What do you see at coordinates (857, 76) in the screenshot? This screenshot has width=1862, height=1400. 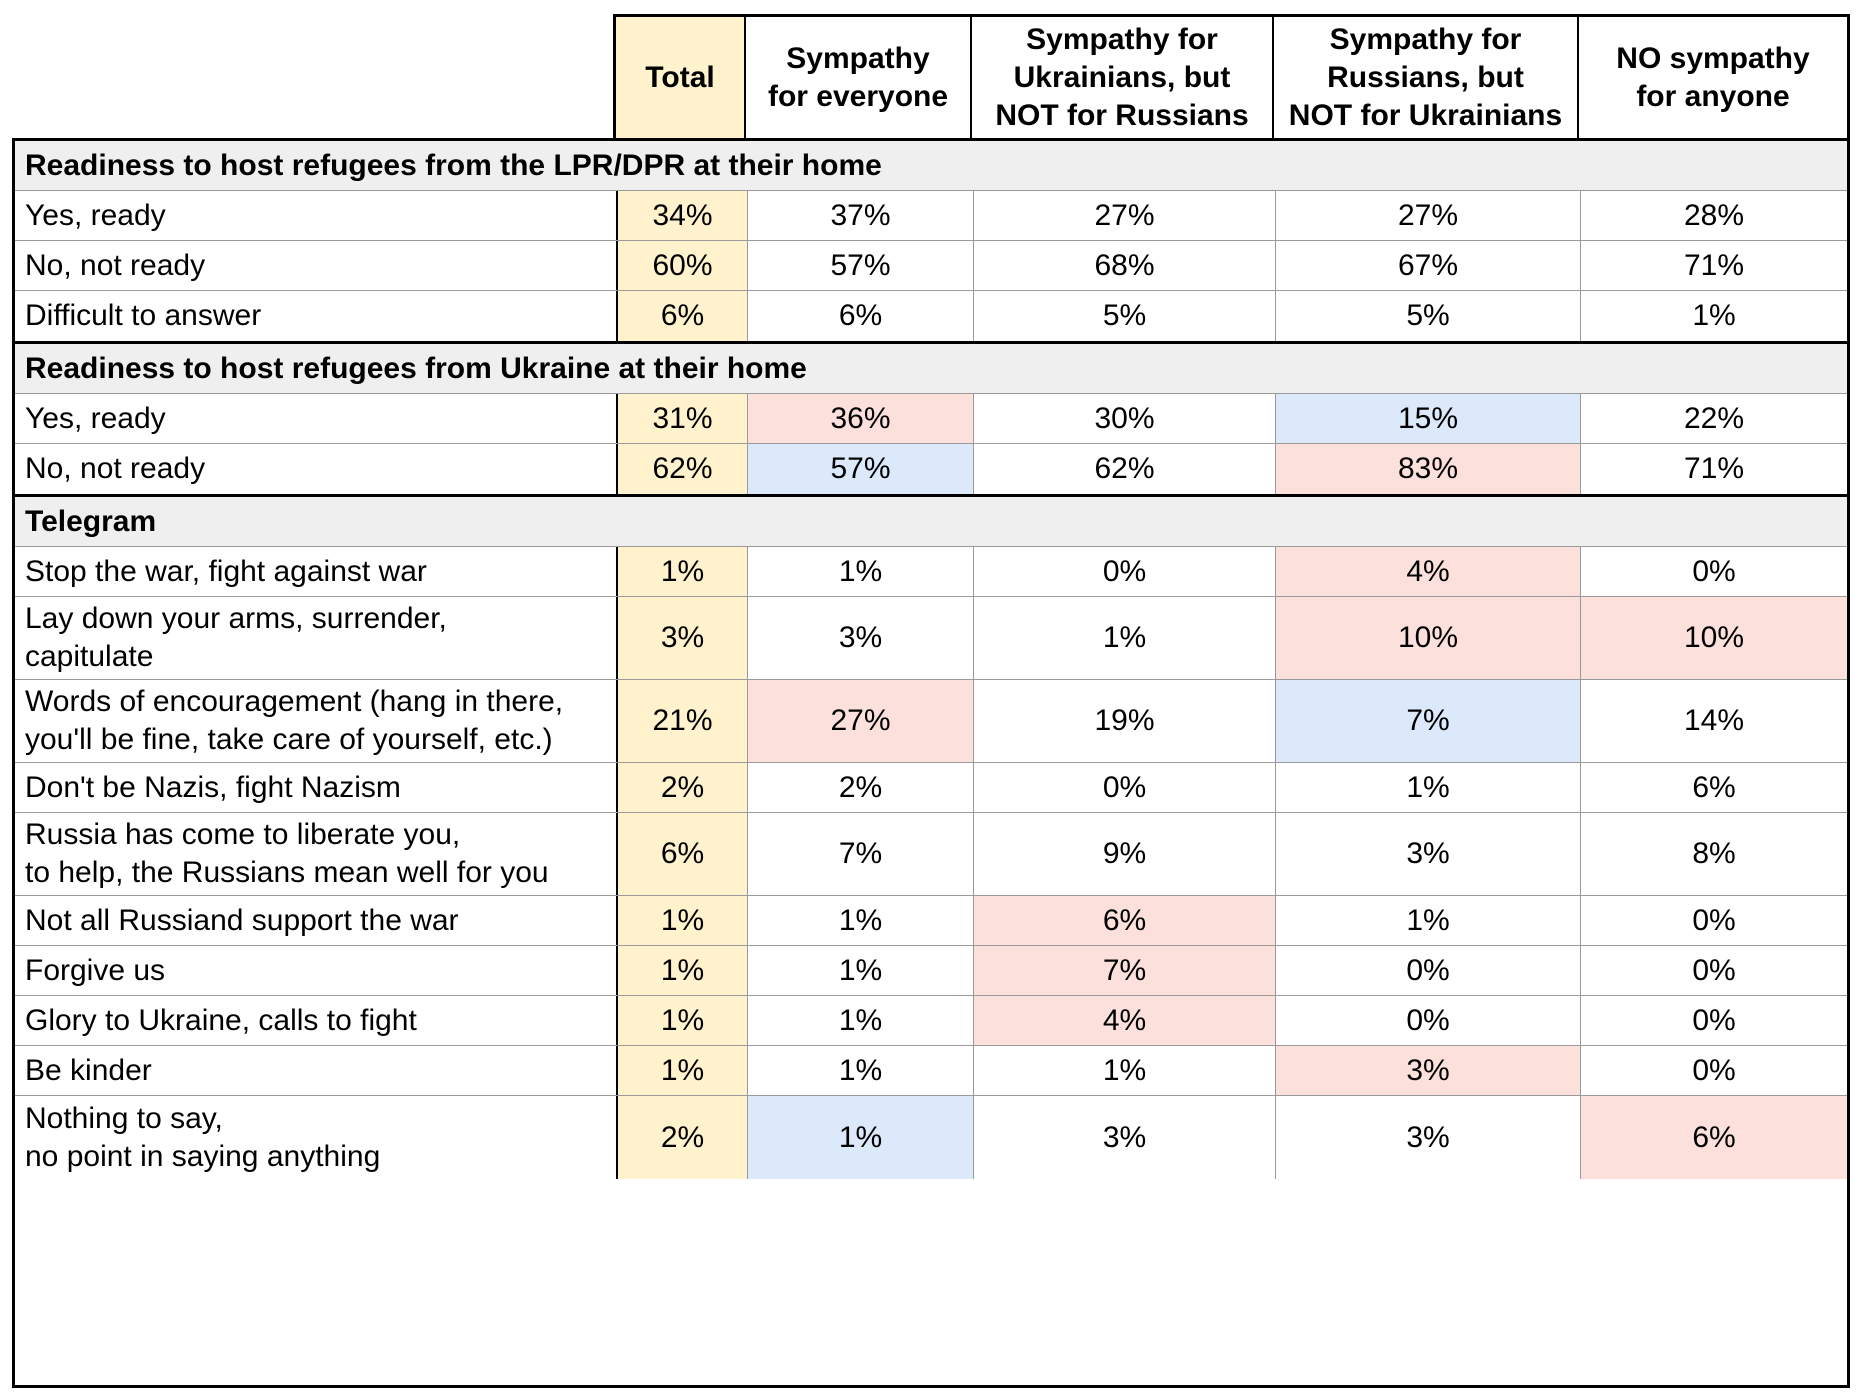 I see `column-header-sympathy-everyone: Sympathy for everyone` at bounding box center [857, 76].